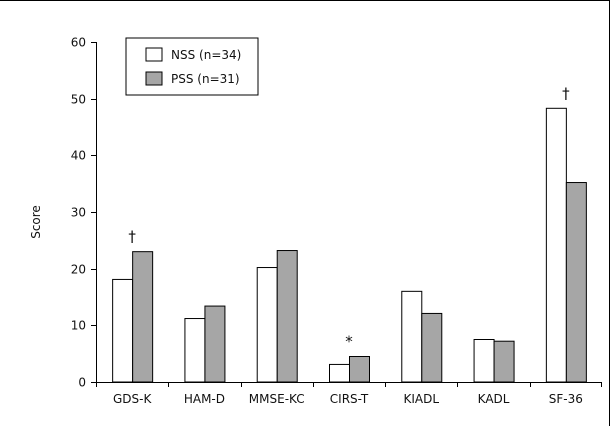 Image resolution: width=610 pixels, height=431 pixels. What do you see at coordinates (494, 399) in the screenshot?
I see `x-tick-label: KADL` at bounding box center [494, 399].